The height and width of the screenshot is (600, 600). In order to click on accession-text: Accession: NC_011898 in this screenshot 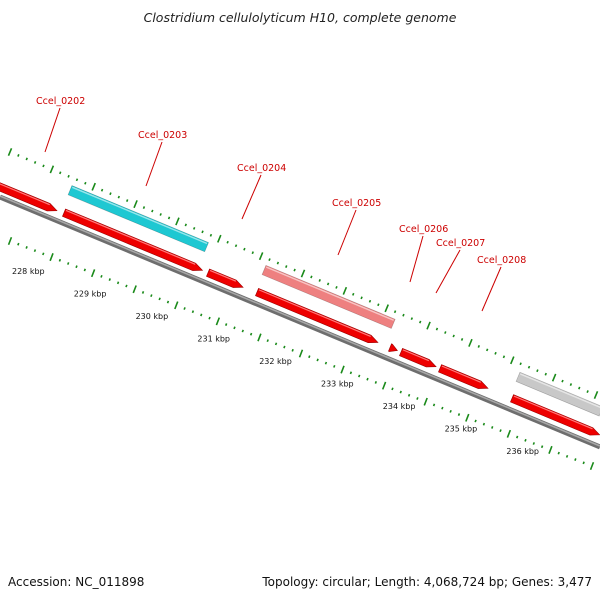, I will do `click(76, 582)`.